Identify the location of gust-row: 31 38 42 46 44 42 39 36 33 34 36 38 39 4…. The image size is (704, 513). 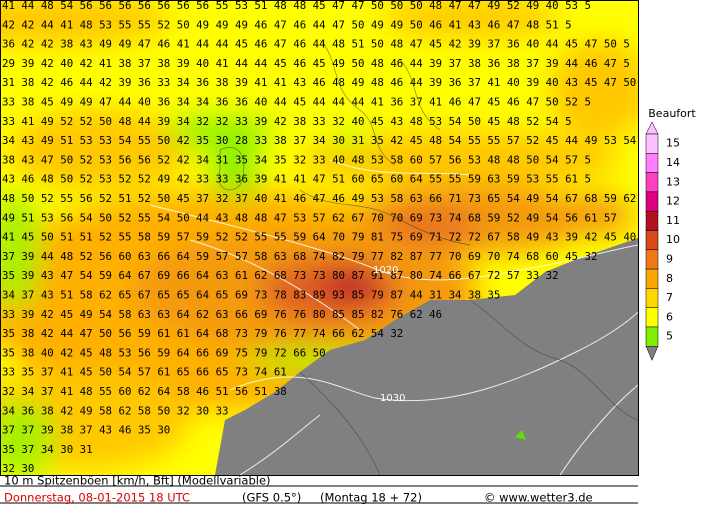
(325, 82).